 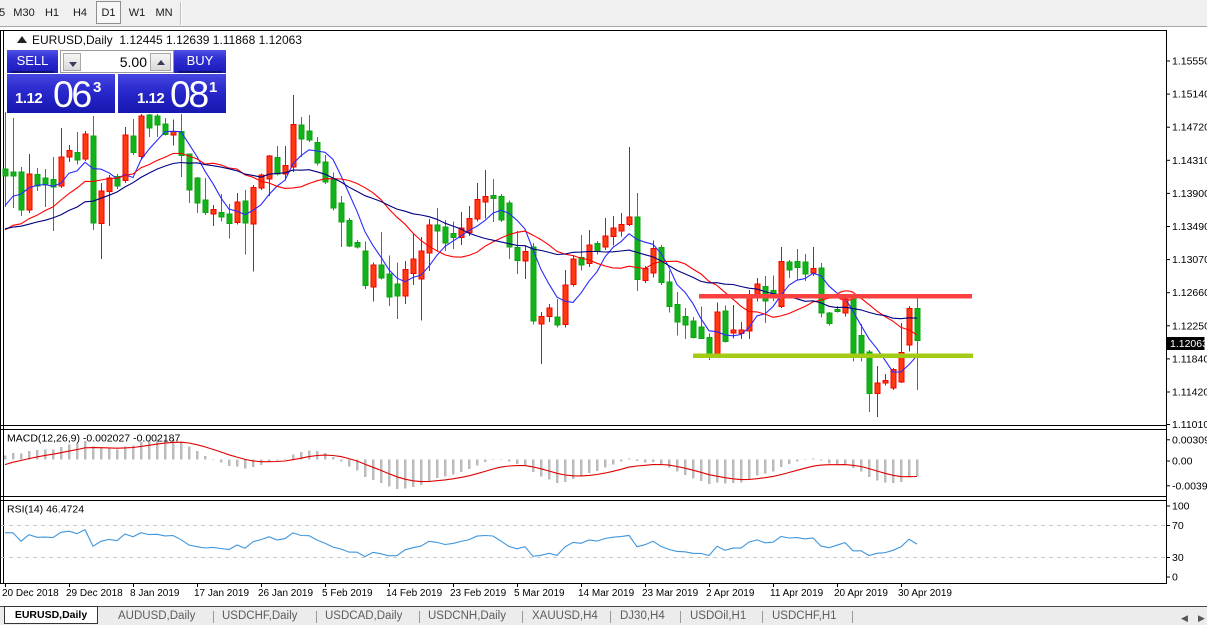 I want to click on svg-text: 8 Jan 2019, so click(x=155, y=593).